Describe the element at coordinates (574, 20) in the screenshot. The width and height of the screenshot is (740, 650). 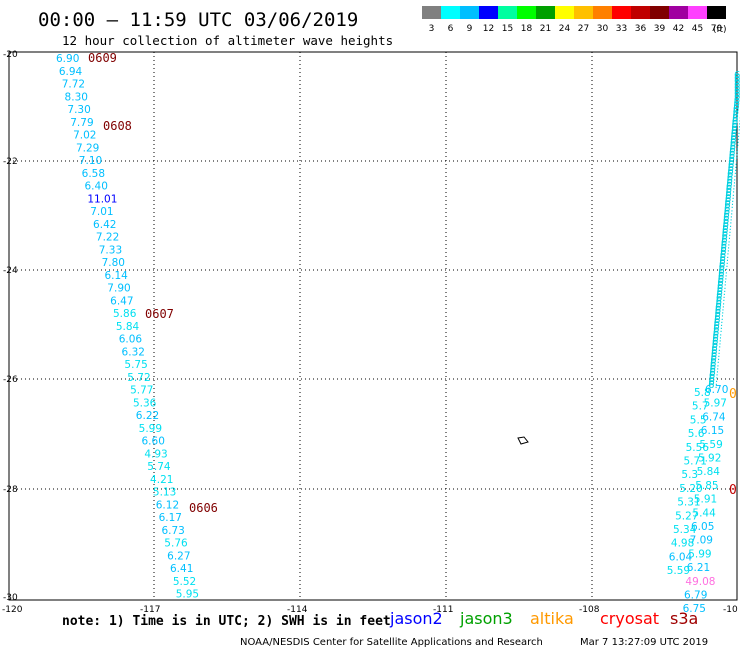
I see `color-legend: 3 6 9 12 15 18 21 24 27 30 33 36 39 42 45 70` at that location.